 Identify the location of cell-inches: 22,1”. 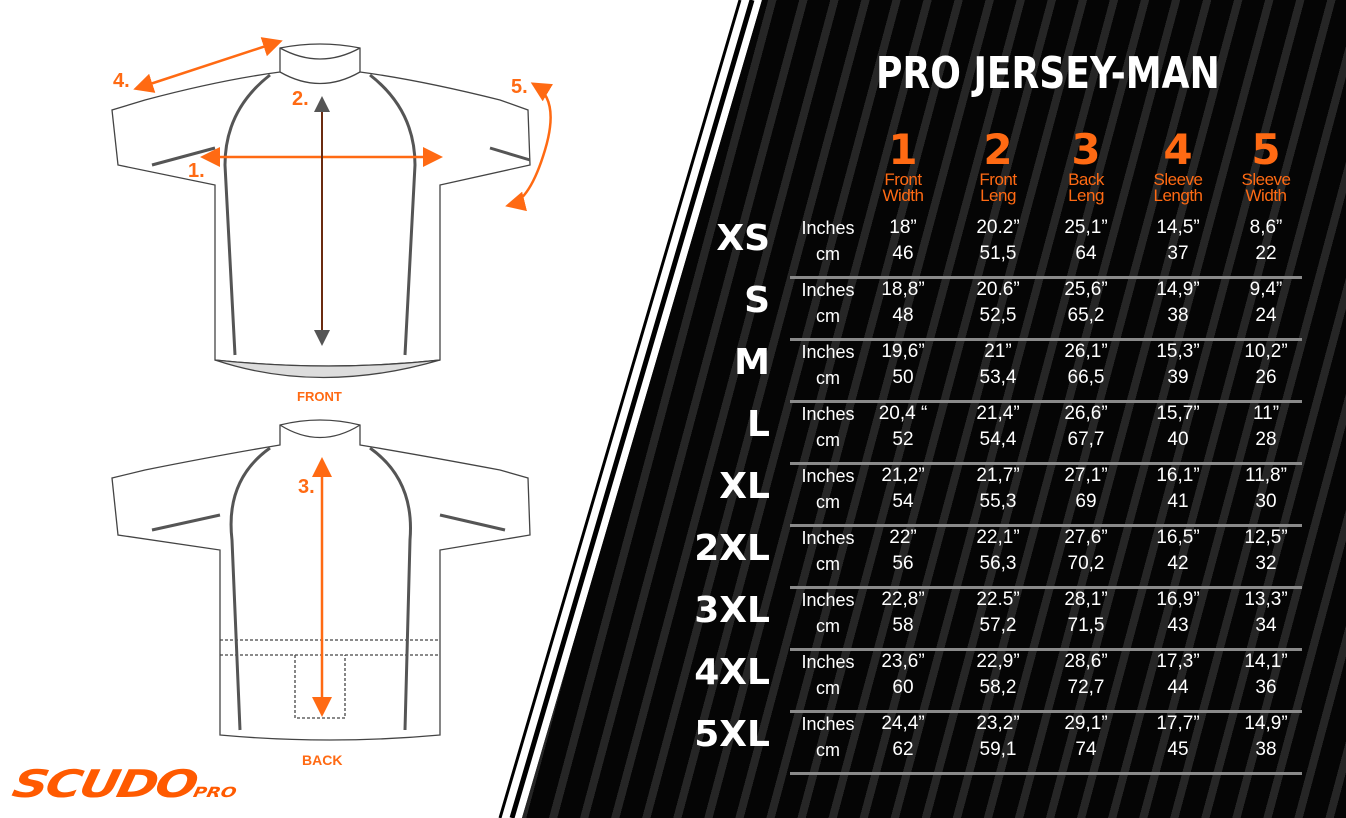
(998, 537).